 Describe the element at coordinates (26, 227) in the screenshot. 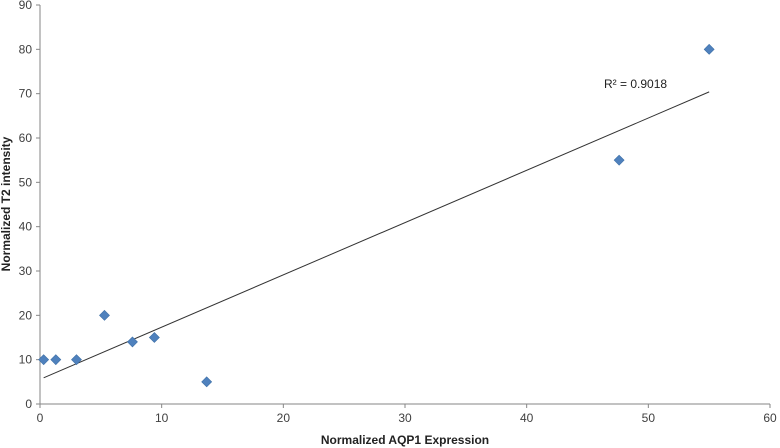

I see `y-tick-label: 40` at that location.